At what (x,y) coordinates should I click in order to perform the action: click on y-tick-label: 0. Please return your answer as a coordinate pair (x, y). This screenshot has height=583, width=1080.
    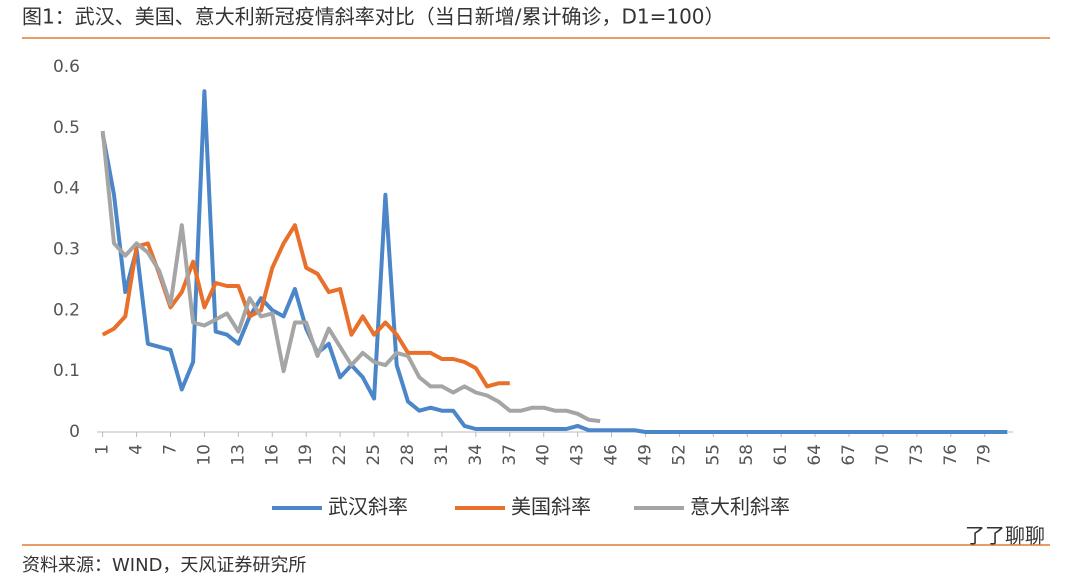
    Looking at the image, I should click on (74, 432).